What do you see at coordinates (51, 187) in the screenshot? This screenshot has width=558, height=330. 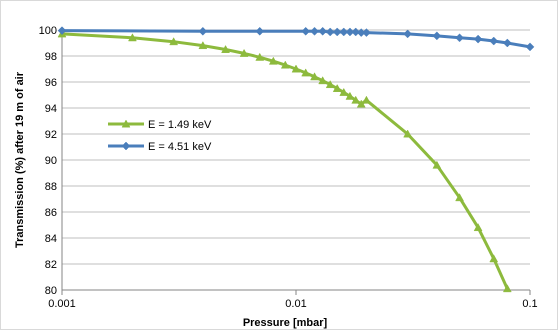 I see `y-tick-label: 88` at bounding box center [51, 187].